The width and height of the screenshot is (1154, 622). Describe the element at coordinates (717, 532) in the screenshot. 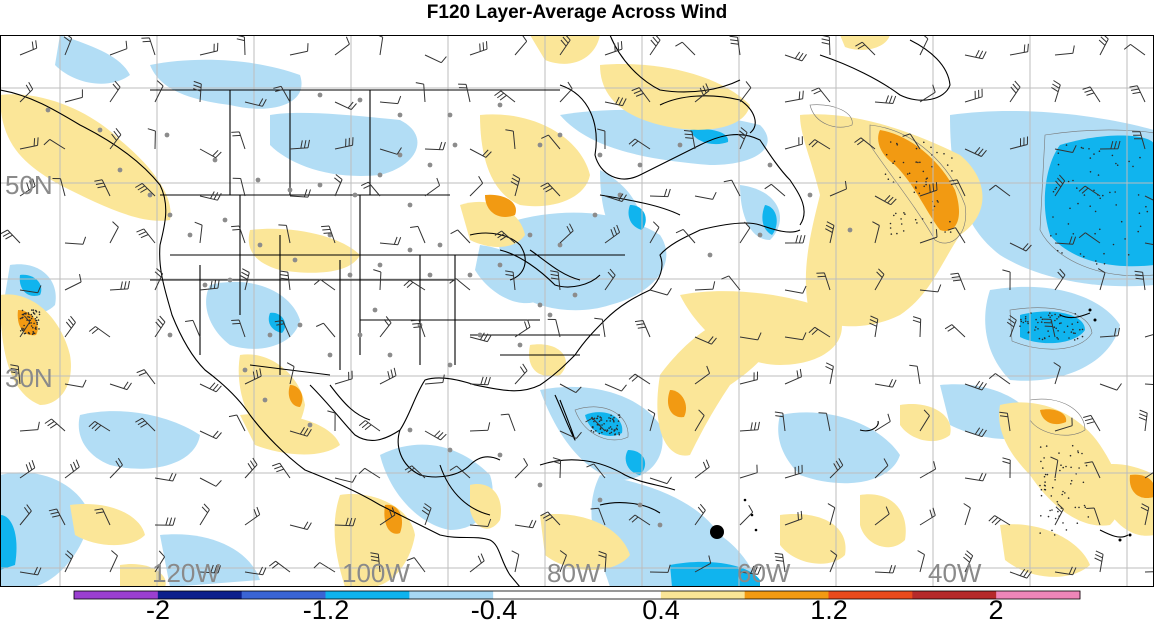

I see `storm-center-marker` at that location.